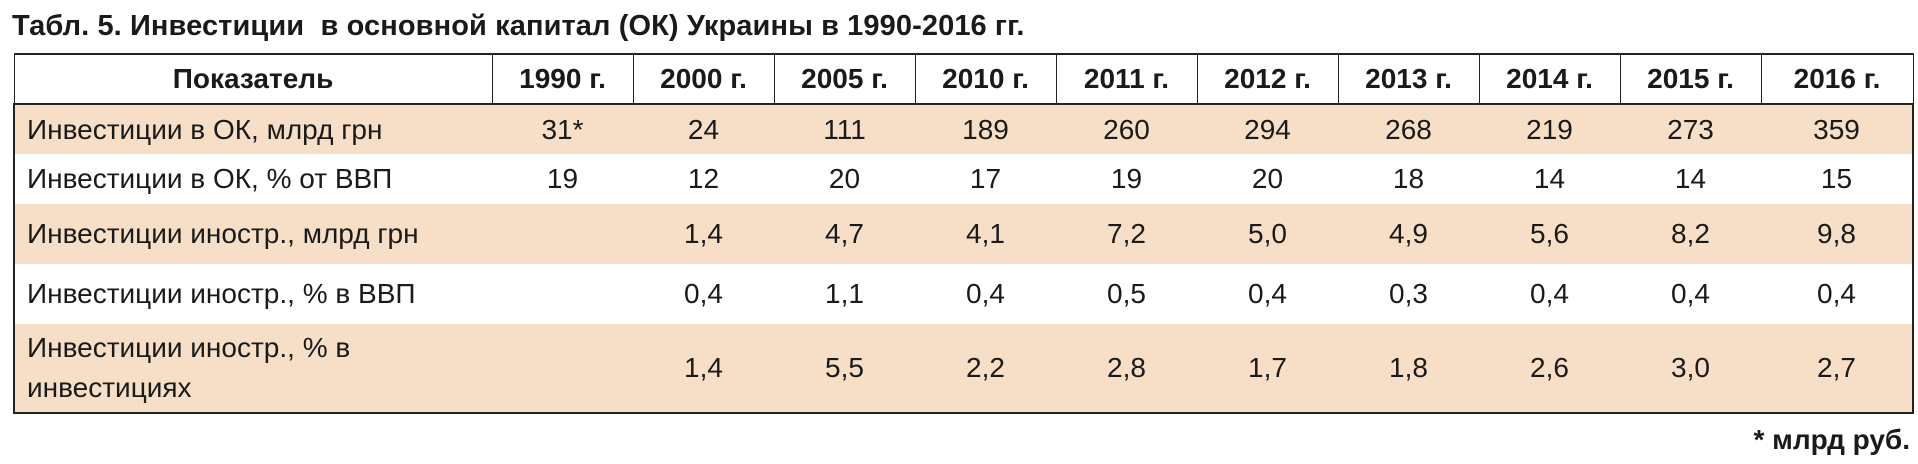  Describe the element at coordinates (1549, 129) in the screenshot. I see `table-cell: 219` at that location.